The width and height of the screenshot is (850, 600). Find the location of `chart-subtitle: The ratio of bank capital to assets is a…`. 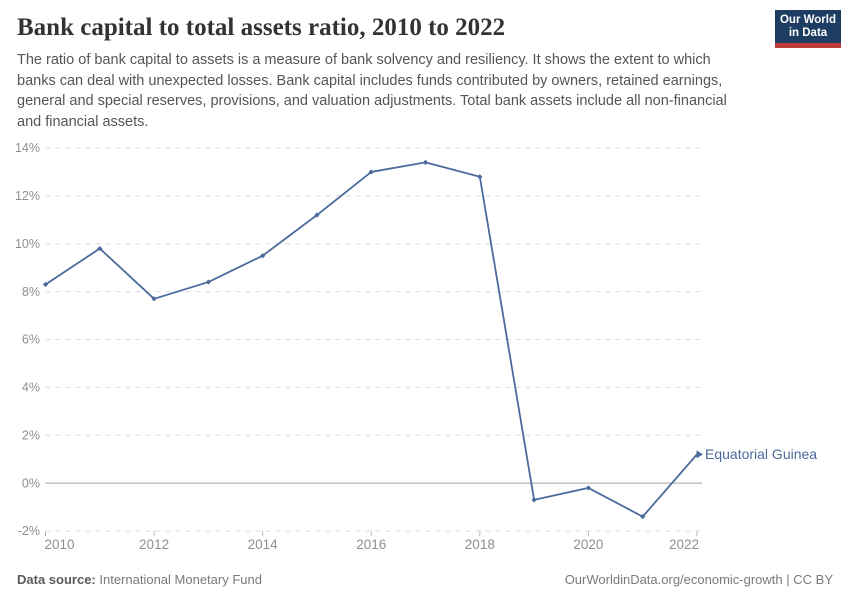

chart-subtitle: The ratio of bank capital to assets is a… is located at coordinates (372, 91).